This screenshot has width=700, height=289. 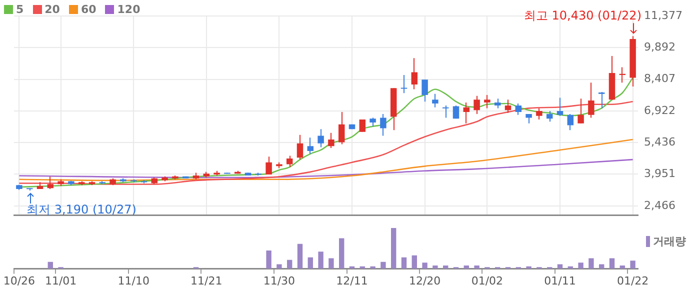 I want to click on legend-label: 거래량, so click(x=669, y=241).